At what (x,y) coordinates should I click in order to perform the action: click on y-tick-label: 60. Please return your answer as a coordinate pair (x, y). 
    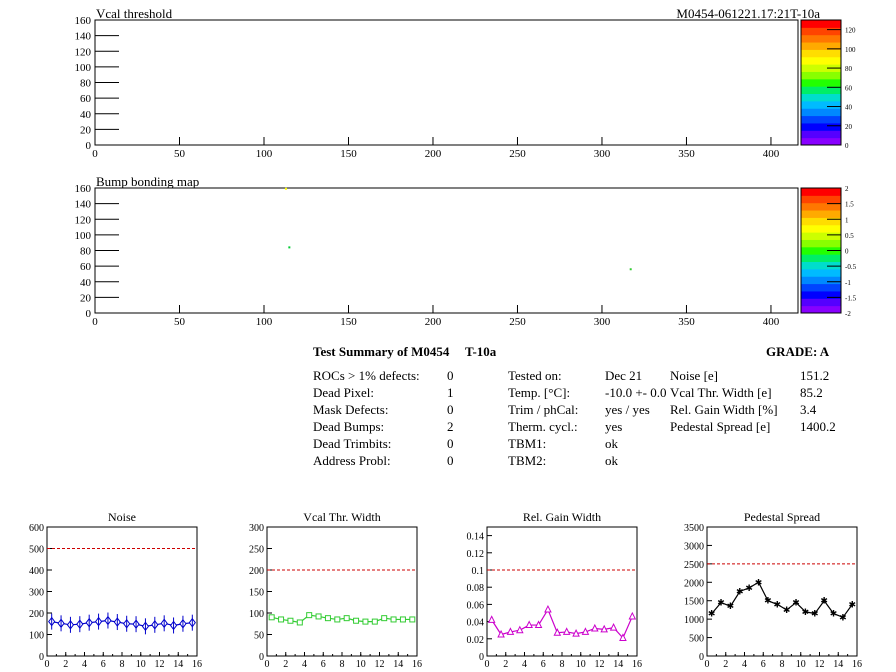
    Looking at the image, I should click on (86, 267).